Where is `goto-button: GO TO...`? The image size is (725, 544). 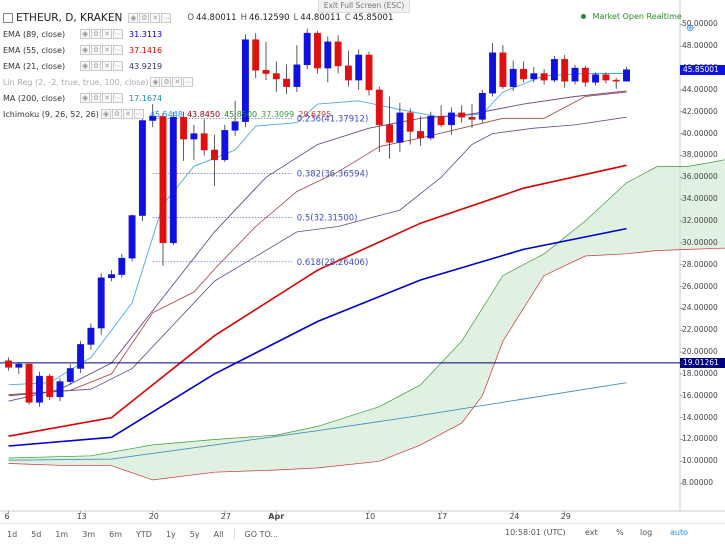 goto-button: GO TO... is located at coordinates (262, 534).